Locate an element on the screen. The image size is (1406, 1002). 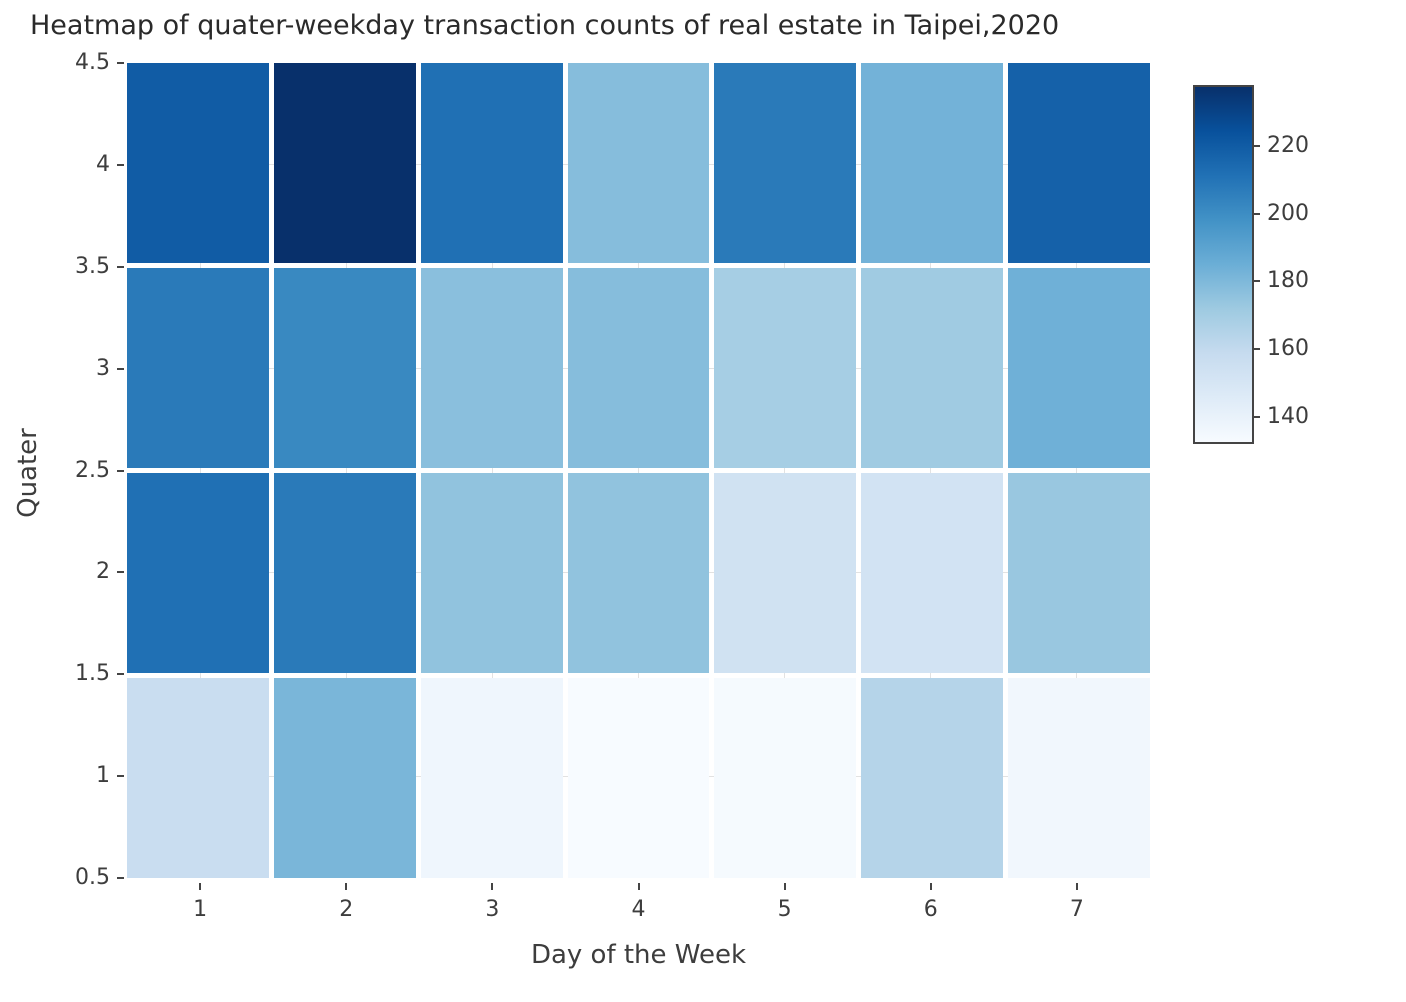
x-tick-label: 2 is located at coordinates (346, 909).